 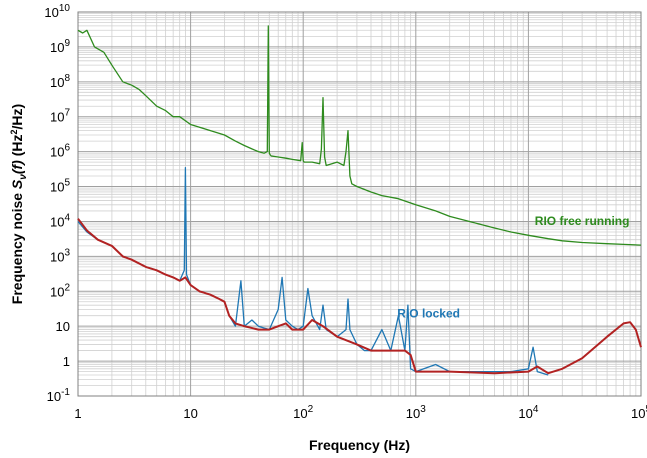 What do you see at coordinates (66, 361) in the screenshot?
I see `y-tick-label: 1` at bounding box center [66, 361].